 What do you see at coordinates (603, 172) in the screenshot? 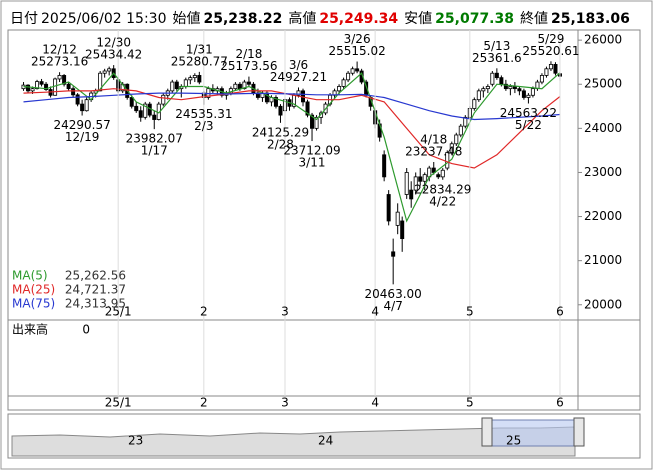
I see `y-tick-label: 23000` at bounding box center [603, 172].